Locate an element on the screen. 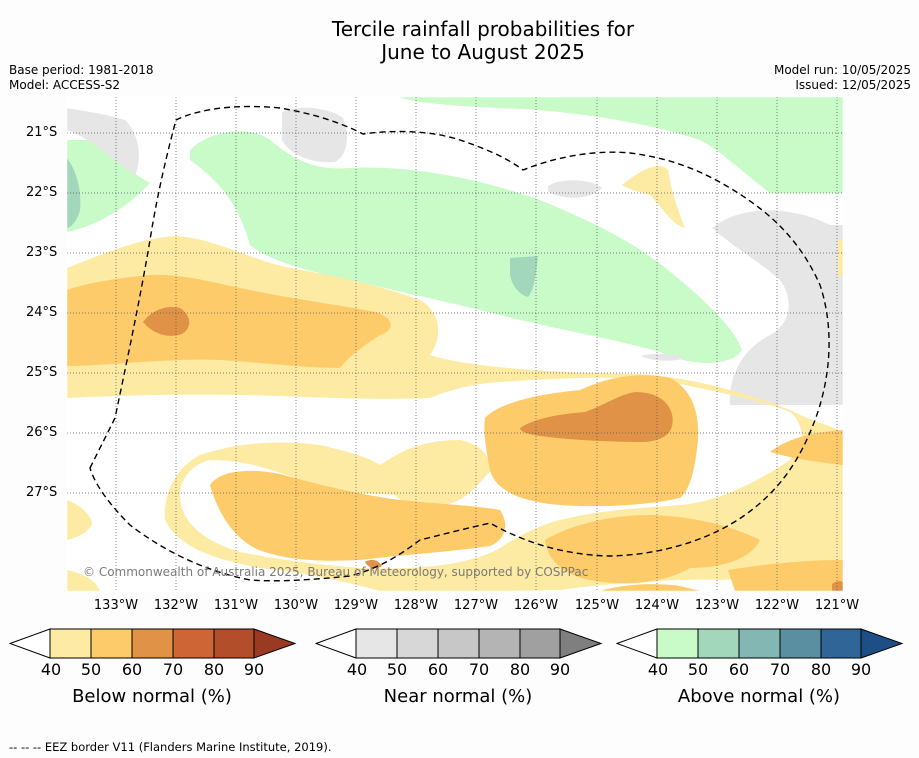  lon-label: 123°W is located at coordinates (717, 605).